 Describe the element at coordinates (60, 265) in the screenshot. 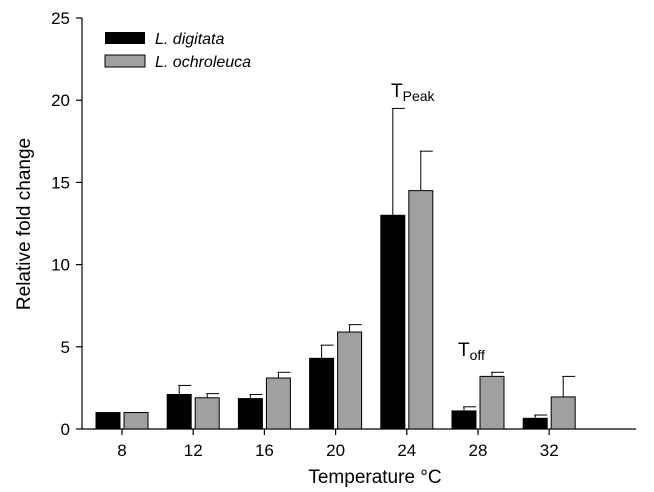

I see `y-tick-label: 10` at that location.